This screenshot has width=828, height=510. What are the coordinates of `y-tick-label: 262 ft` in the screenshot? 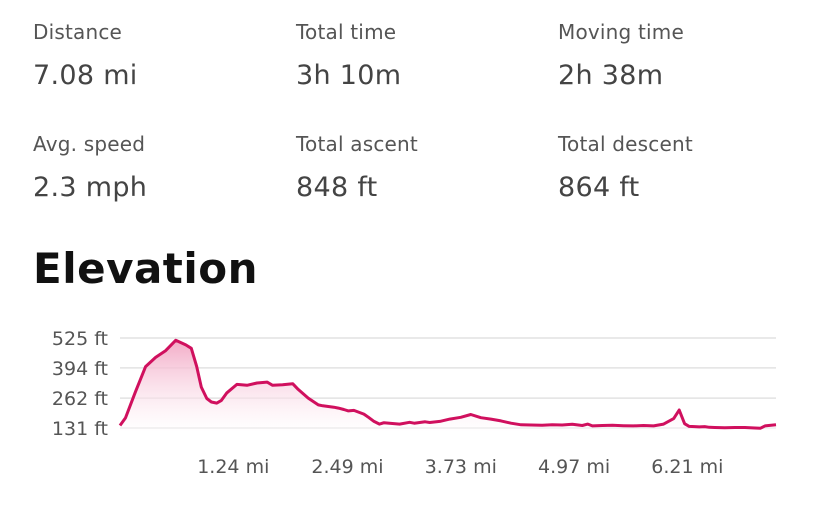 It's located at (80, 399).